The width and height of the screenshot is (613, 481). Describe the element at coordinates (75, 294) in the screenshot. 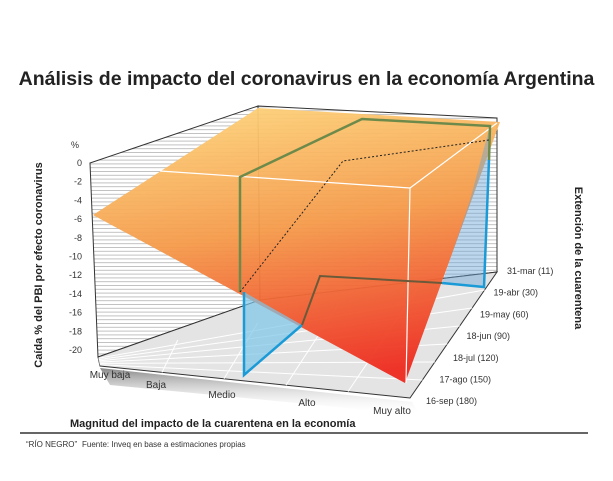

I see `z-tick-label: -14` at that location.